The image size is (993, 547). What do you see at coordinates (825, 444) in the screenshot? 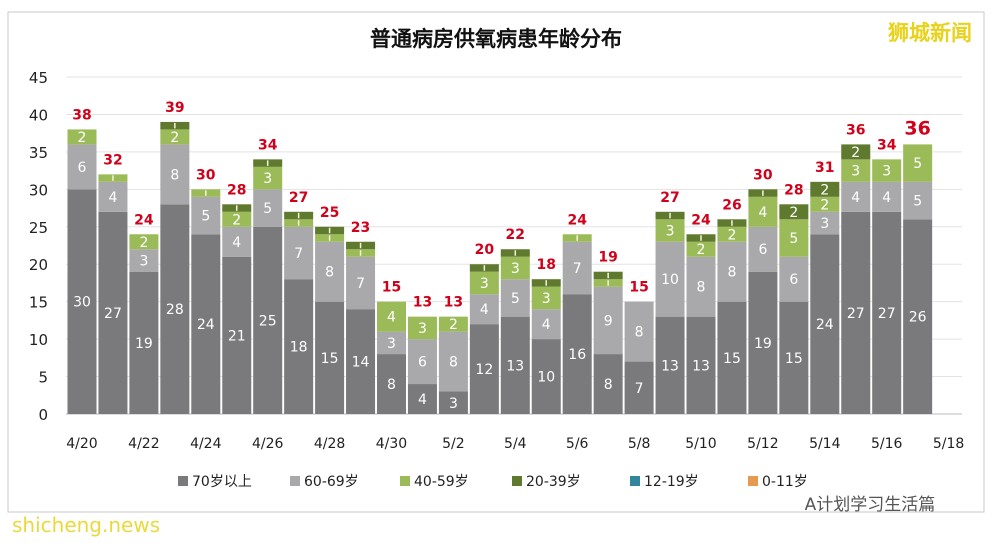
I see `x-tick-label: 5/14` at bounding box center [825, 444].